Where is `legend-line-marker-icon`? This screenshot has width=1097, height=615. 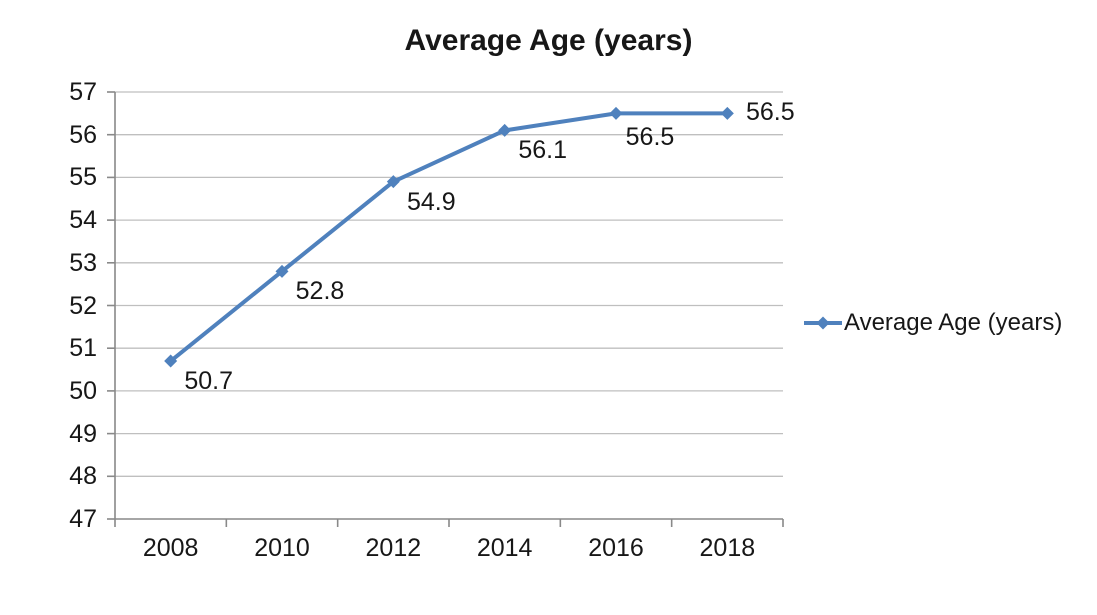 legend-line-marker-icon is located at coordinates (823, 323).